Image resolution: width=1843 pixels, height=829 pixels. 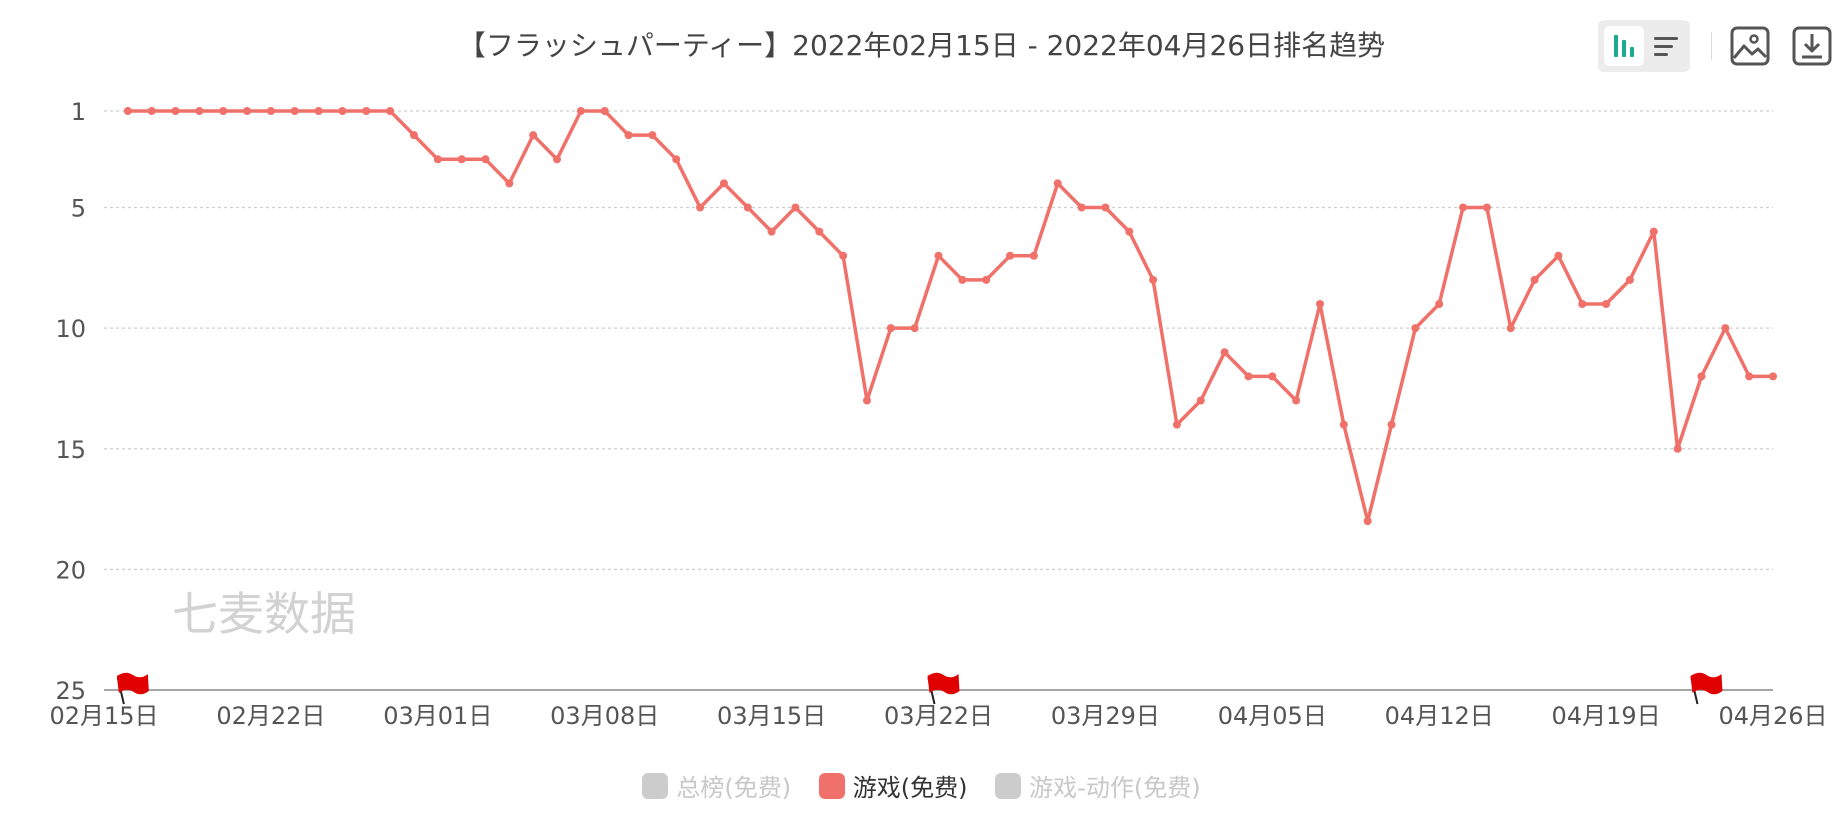 I want to click on watermark: 七麦数据, so click(x=264, y=614).